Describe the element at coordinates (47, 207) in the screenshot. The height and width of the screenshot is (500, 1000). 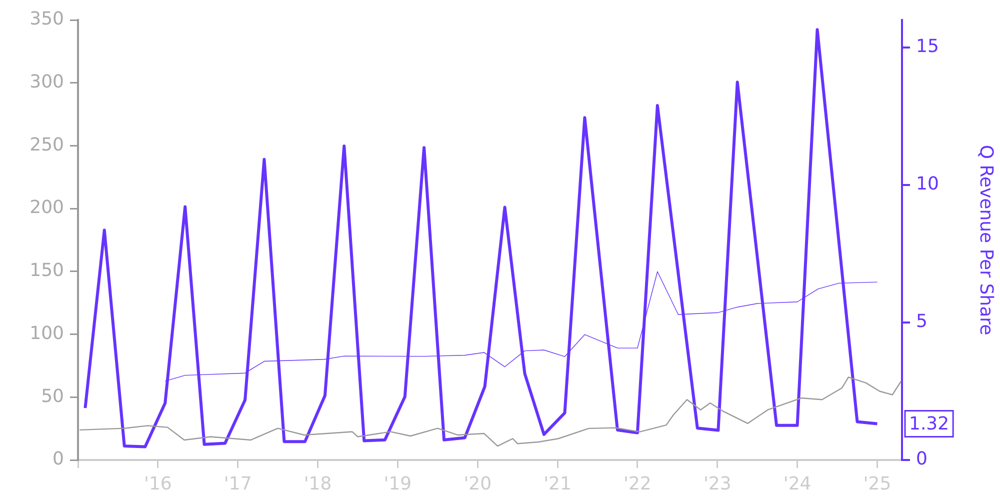
I see `y-tick-label: 200` at that location.